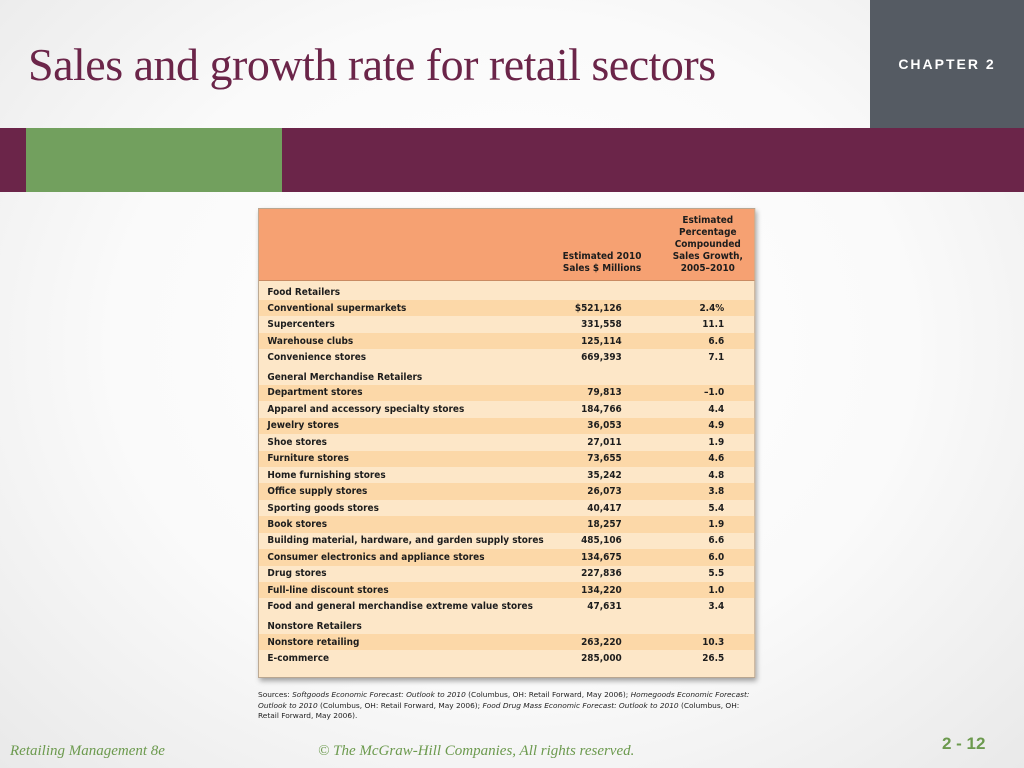 The width and height of the screenshot is (1024, 768). Describe the element at coordinates (506, 590) in the screenshot. I see `table-row: Full-line discount stores 134,220 1.0` at that location.